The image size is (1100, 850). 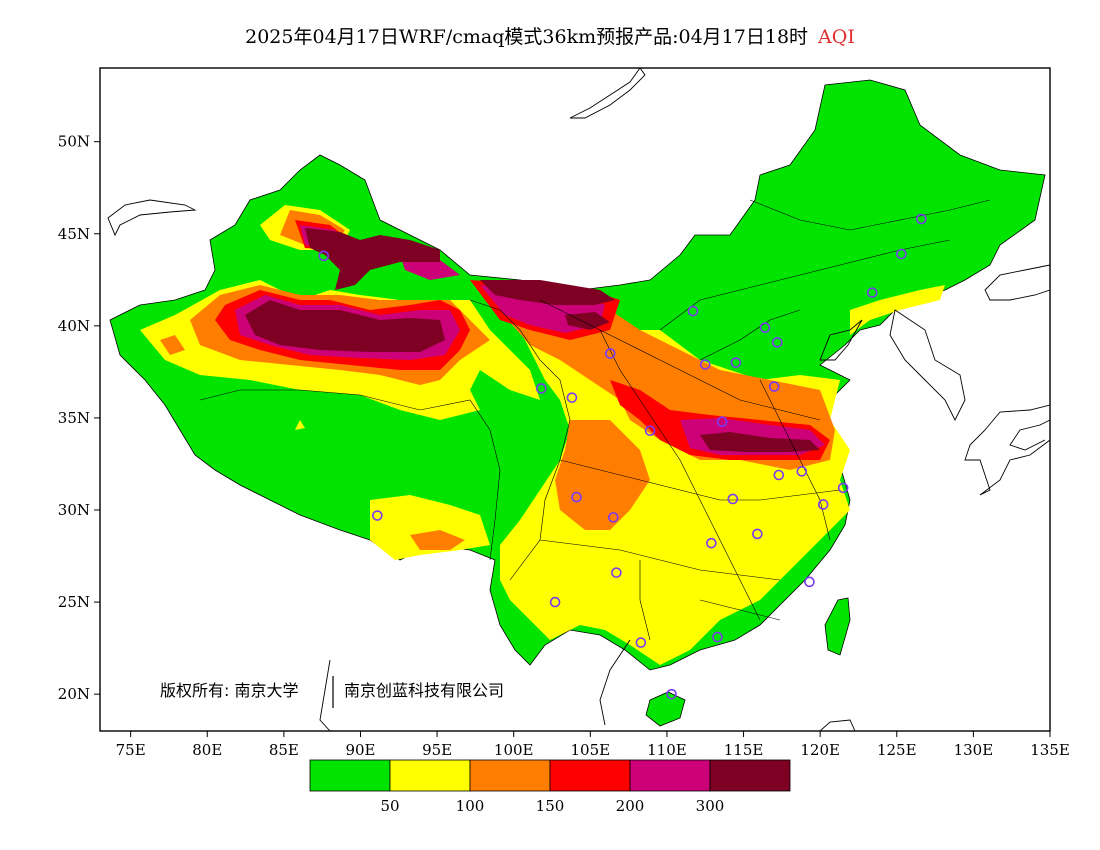 What do you see at coordinates (897, 750) in the screenshot?
I see `x-tick-label: 125E` at bounding box center [897, 750].